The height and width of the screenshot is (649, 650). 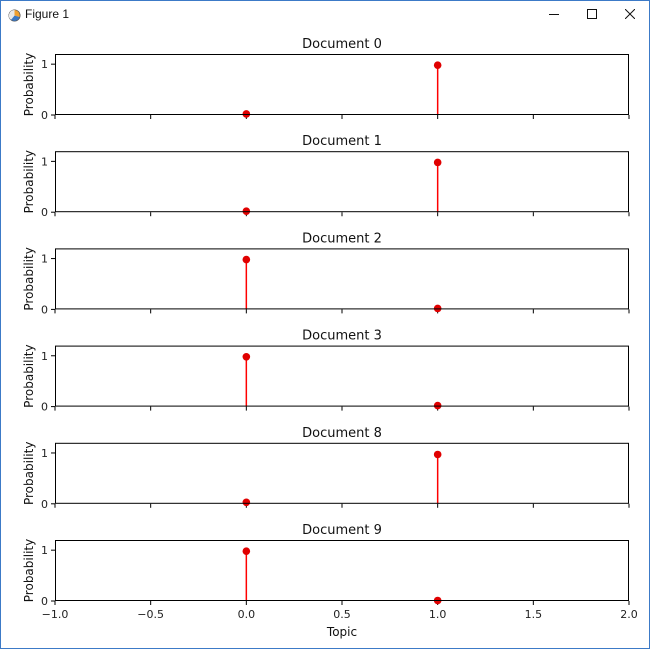 I want to click on x-tick-label: 1.5, so click(x=534, y=614).